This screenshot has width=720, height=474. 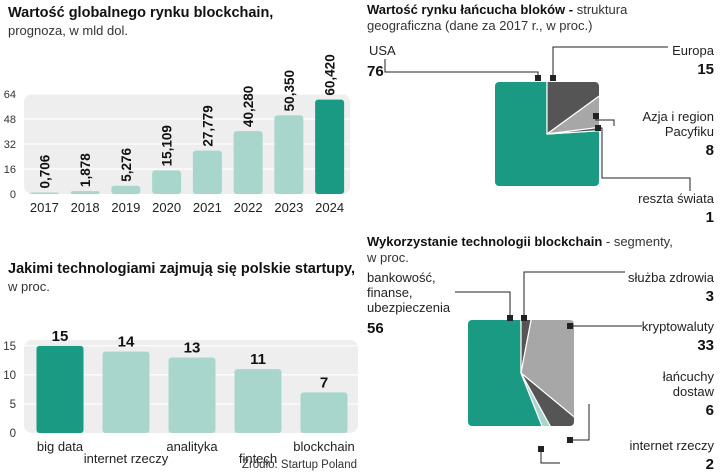 What do you see at coordinates (85, 170) in the screenshot?
I see `market-value-label: 1,878` at bounding box center [85, 170].